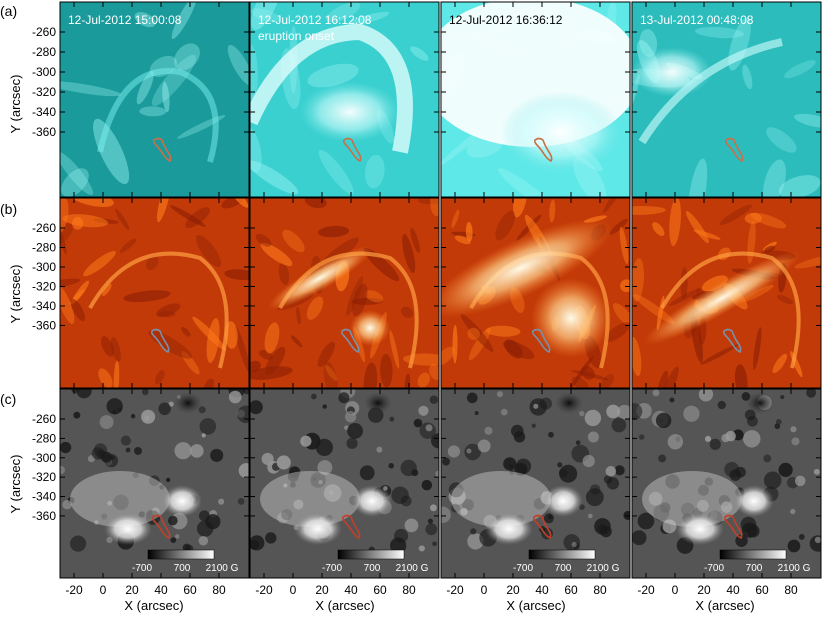  Describe the element at coordinates (154, 99) in the screenshot. I see `panel-row1-col1` at that location.